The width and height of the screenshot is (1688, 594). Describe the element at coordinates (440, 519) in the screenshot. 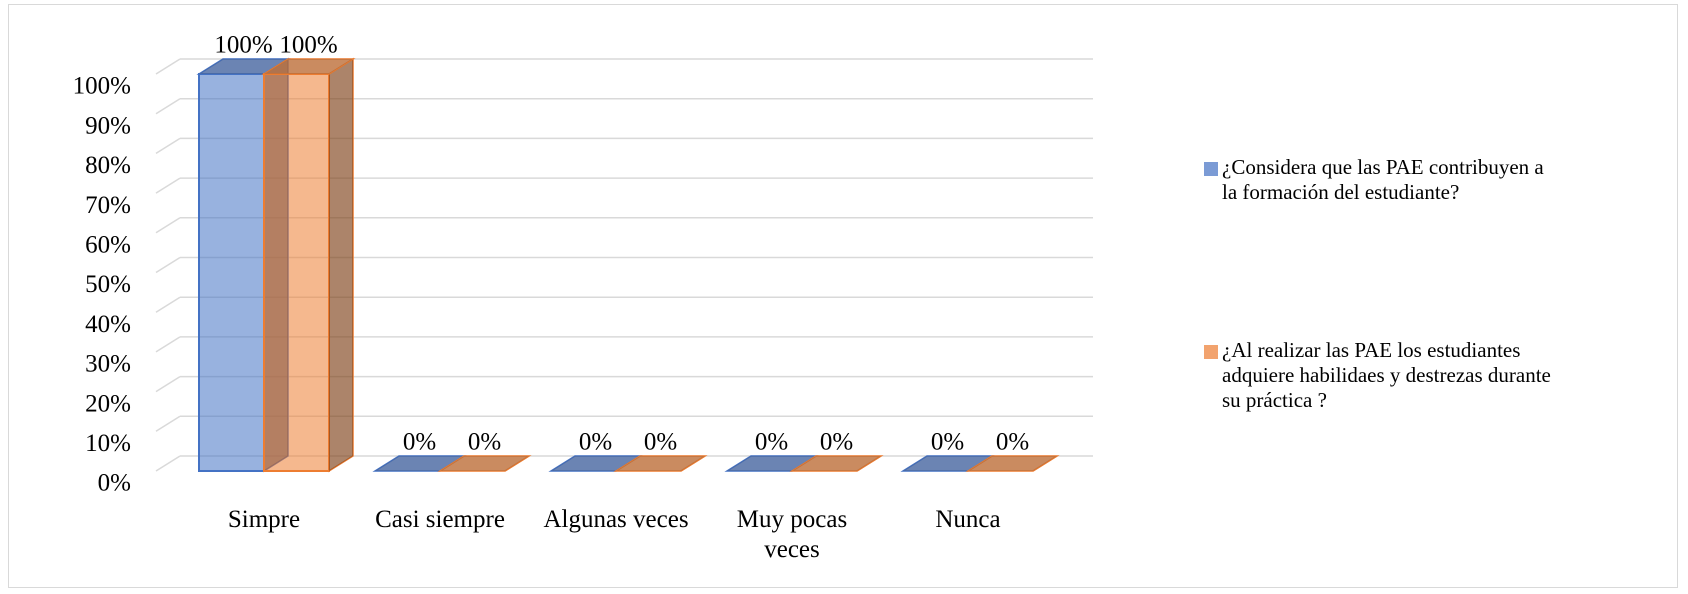

I see `x-tick-label: Casi siempre` at that location.